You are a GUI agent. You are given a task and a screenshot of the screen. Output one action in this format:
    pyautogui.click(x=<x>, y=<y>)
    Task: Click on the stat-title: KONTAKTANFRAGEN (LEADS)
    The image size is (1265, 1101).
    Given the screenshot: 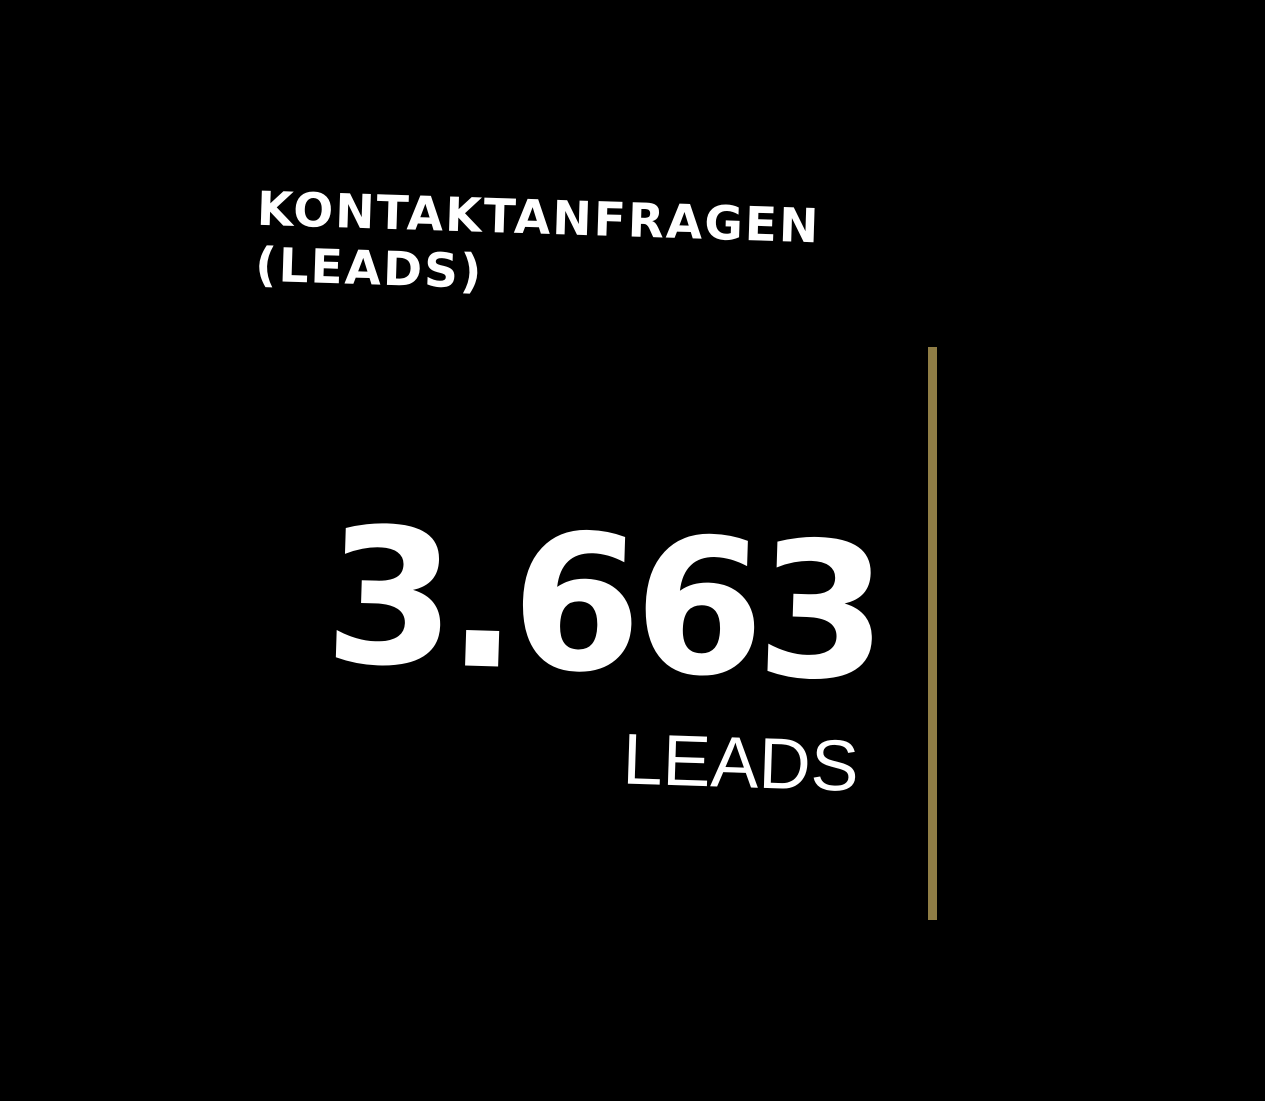 What is the action you would take?
    pyautogui.click(x=537, y=247)
    